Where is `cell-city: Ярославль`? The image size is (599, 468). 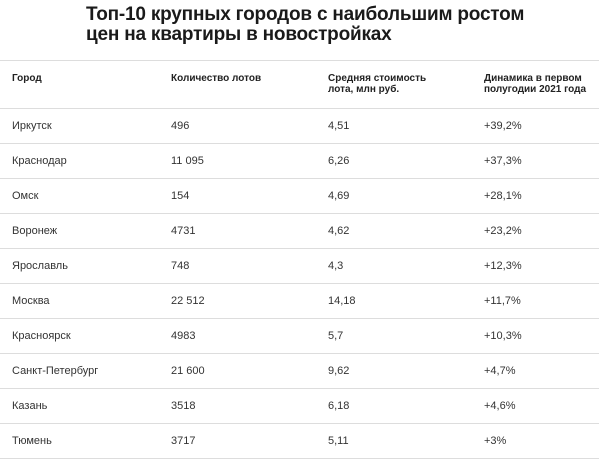
cell-city: Ярославль is located at coordinates (40, 266).